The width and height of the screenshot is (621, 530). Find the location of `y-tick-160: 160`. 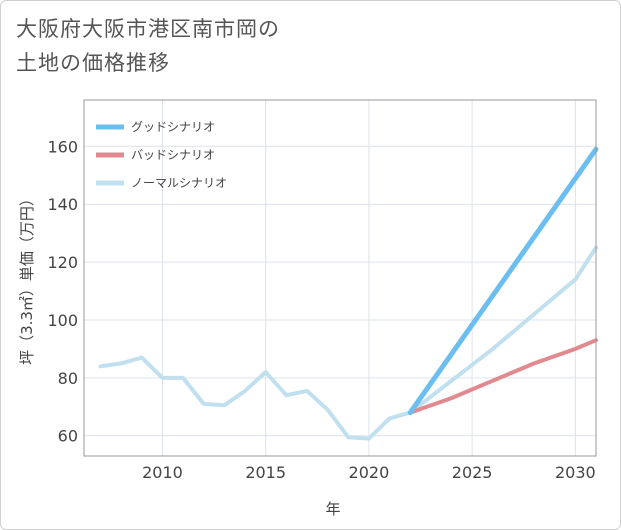

y-tick-160: 160 is located at coordinates (62, 146).